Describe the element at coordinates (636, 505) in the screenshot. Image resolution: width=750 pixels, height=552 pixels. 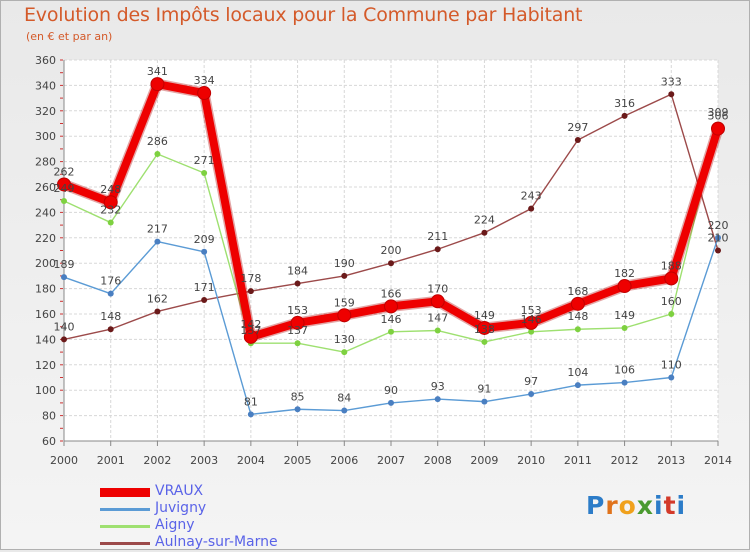
I see `proxiti-logo: Proxiti` at that location.